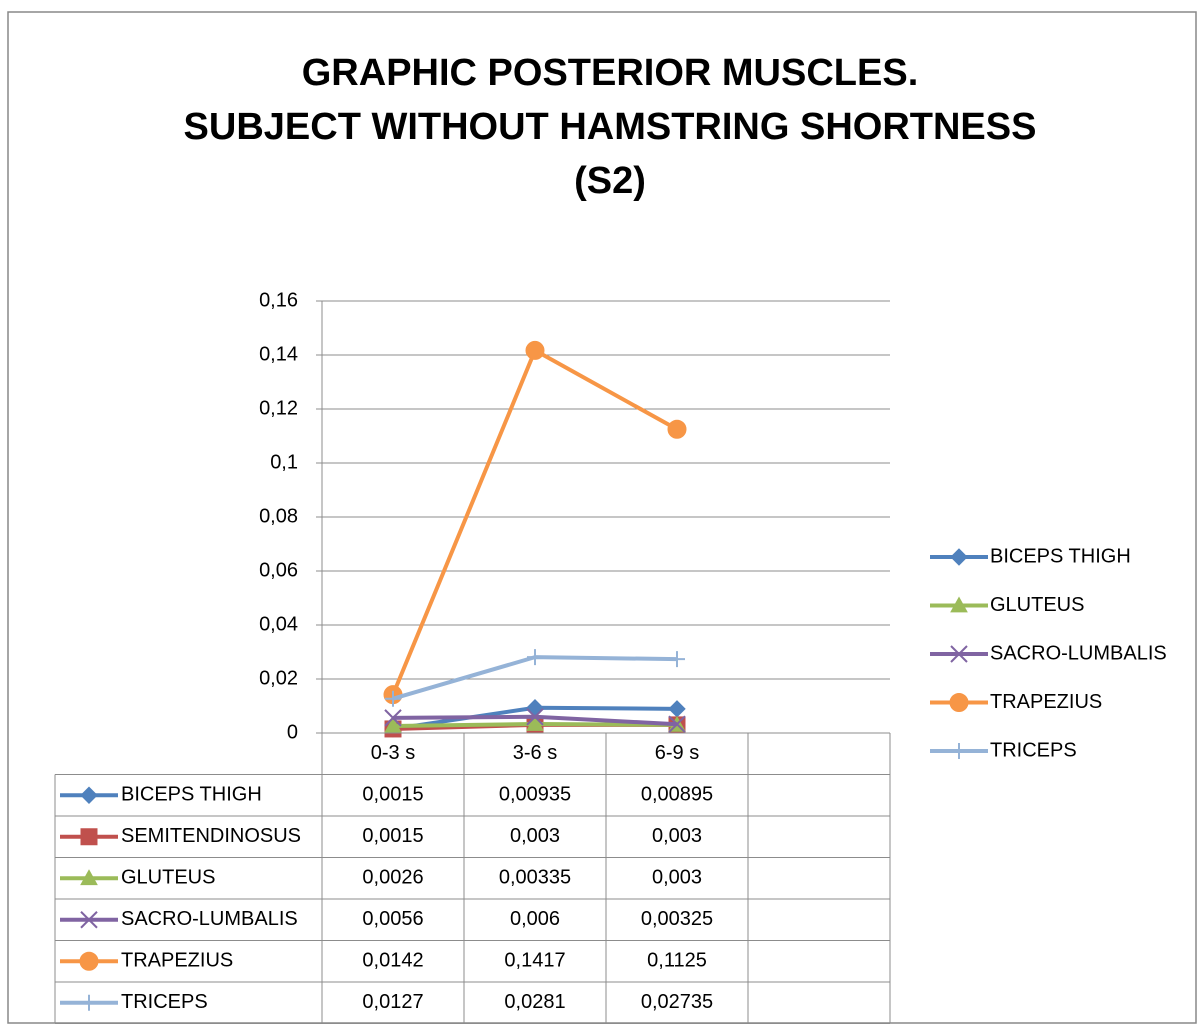 This screenshot has width=1197, height=1024. I want to click on y-tick-label: 0, so click(292, 732).